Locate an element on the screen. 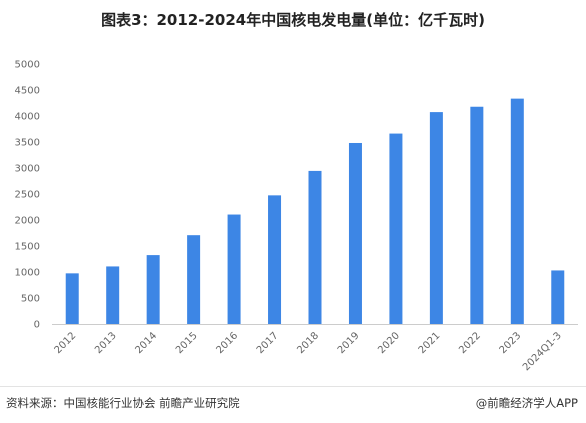  bar-2015 is located at coordinates (194, 279).